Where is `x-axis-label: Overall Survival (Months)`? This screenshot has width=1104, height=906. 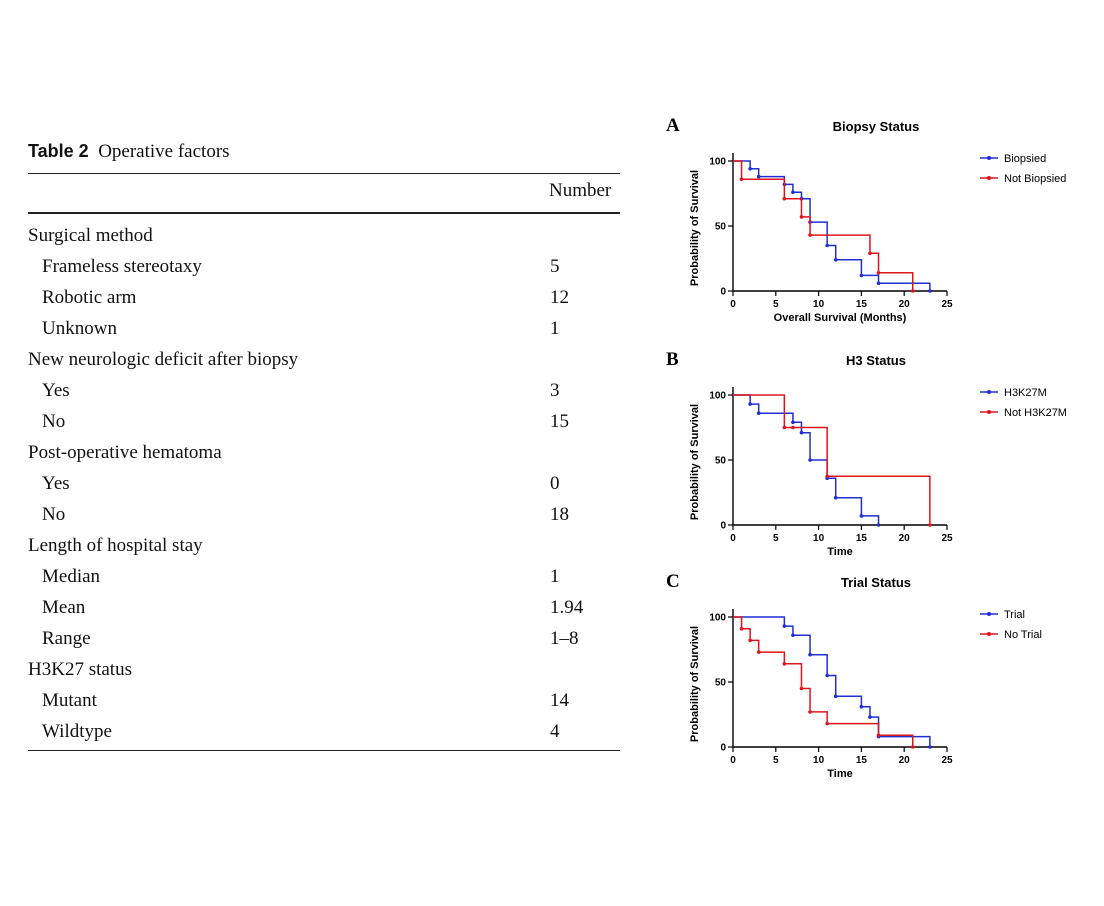 x-axis-label: Overall Survival (Months) is located at coordinates (840, 318).